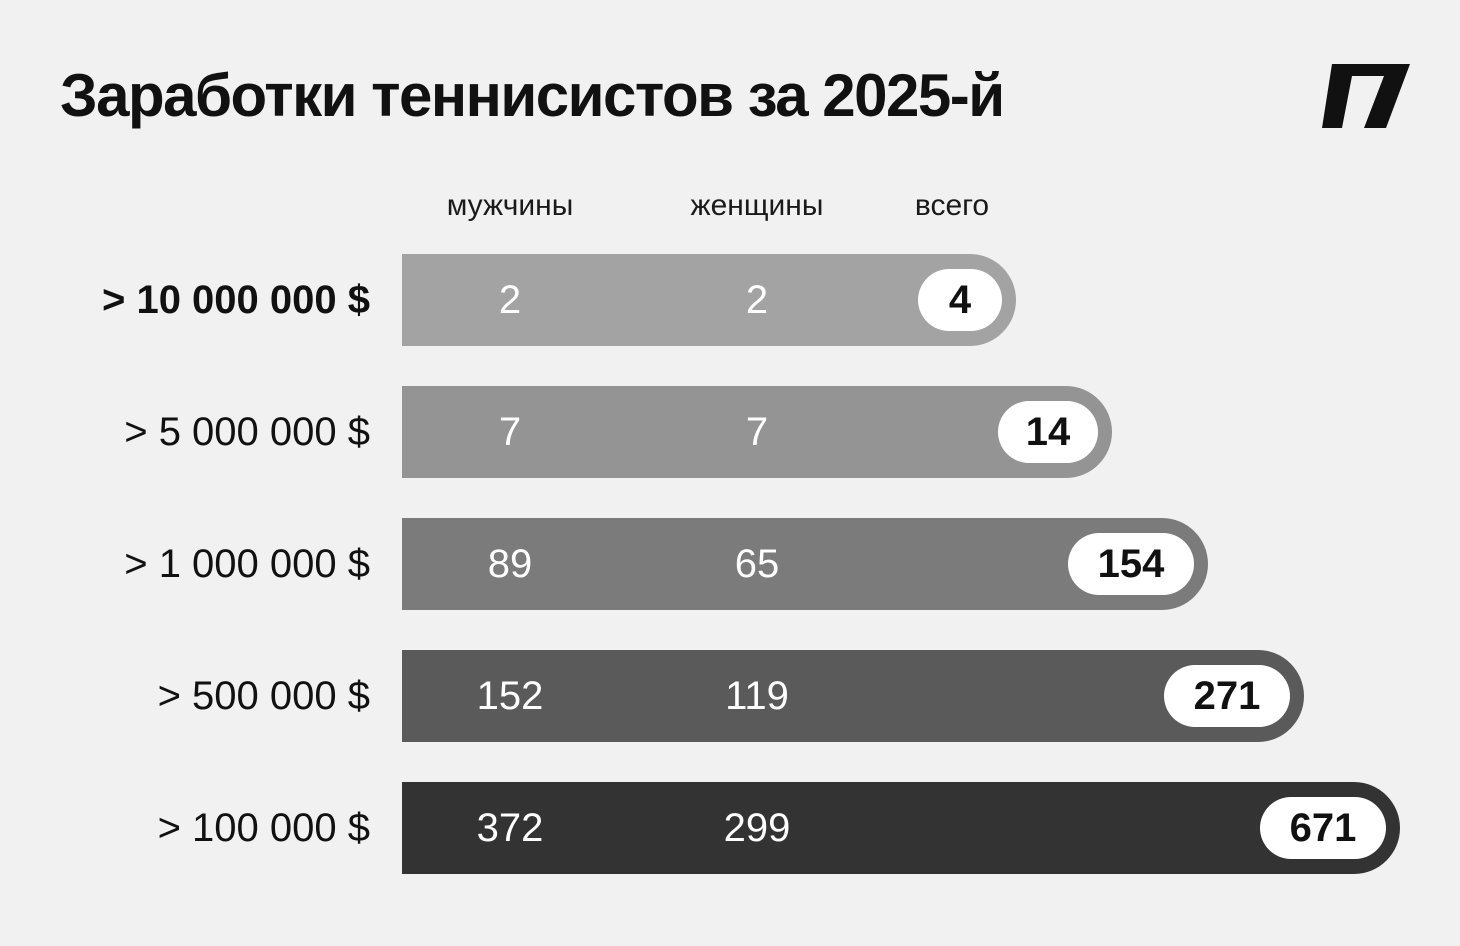 The width and height of the screenshot is (1460, 946). Describe the element at coordinates (1227, 696) in the screenshot. I see `total-value-pill: 271` at that location.